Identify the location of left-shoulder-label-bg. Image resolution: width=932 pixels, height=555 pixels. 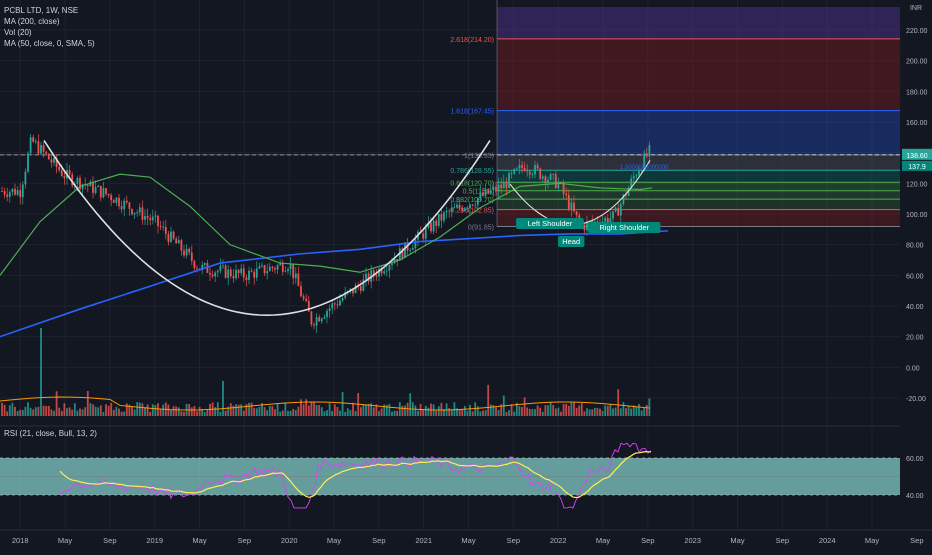
(550, 223).